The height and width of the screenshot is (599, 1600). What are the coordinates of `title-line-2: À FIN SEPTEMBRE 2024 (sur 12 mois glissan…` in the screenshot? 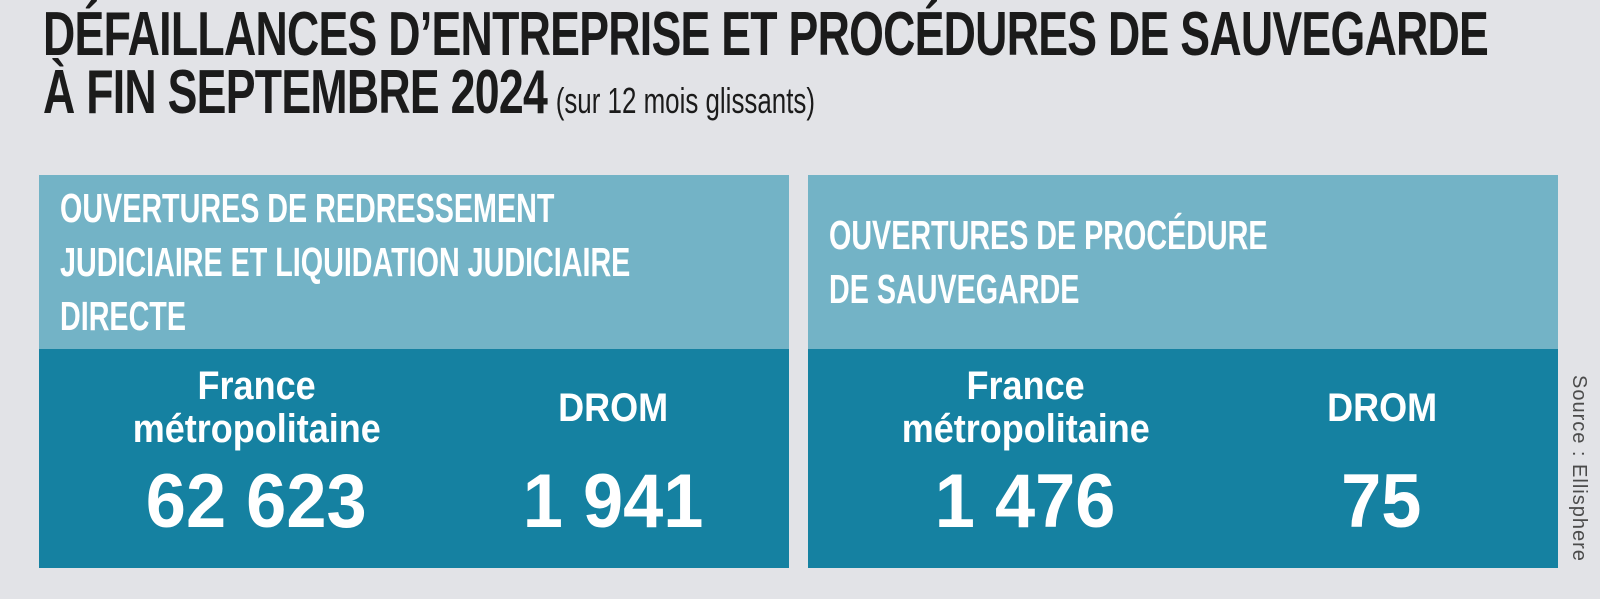 It's located at (765, 96).